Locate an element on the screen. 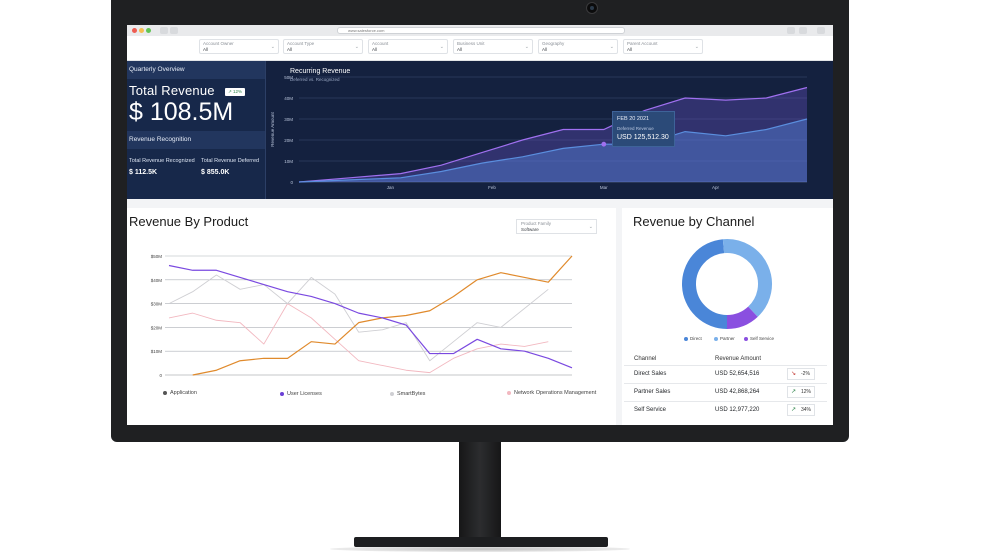  deferred-label: Total Revenue Deferred is located at coordinates (230, 161).